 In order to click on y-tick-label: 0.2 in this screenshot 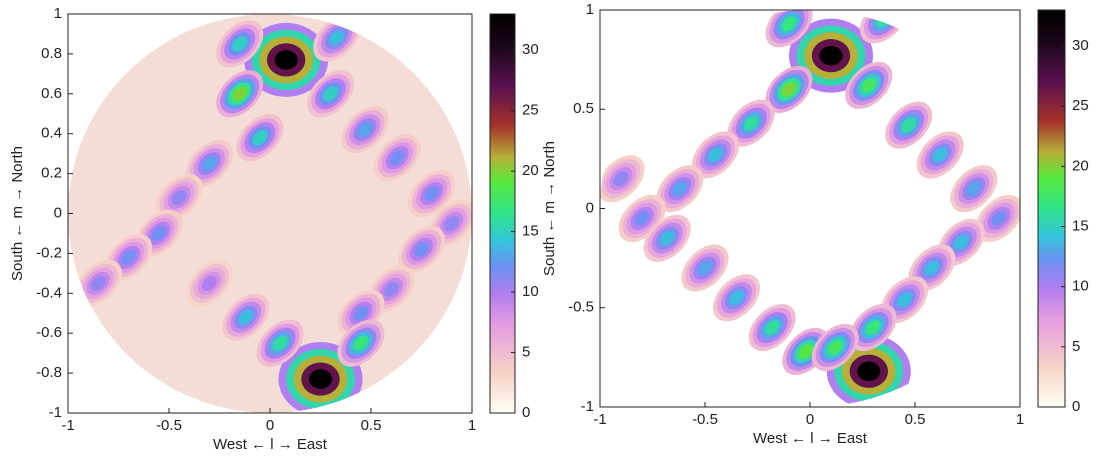, I will do `click(51, 173)`.